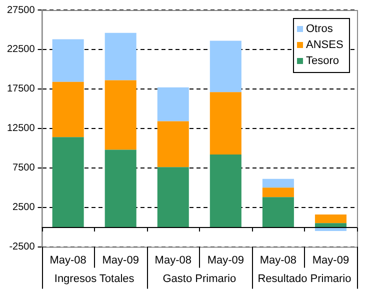  What do you see at coordinates (24, 168) in the screenshot?
I see `y-tick-label: 7500` at bounding box center [24, 168].